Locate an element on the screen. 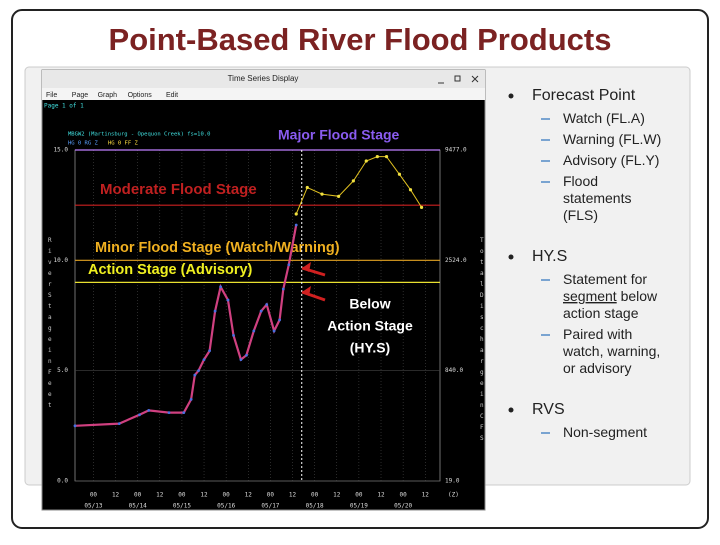 This screenshot has width=720, height=545. menu-item: Page is located at coordinates (80, 95).